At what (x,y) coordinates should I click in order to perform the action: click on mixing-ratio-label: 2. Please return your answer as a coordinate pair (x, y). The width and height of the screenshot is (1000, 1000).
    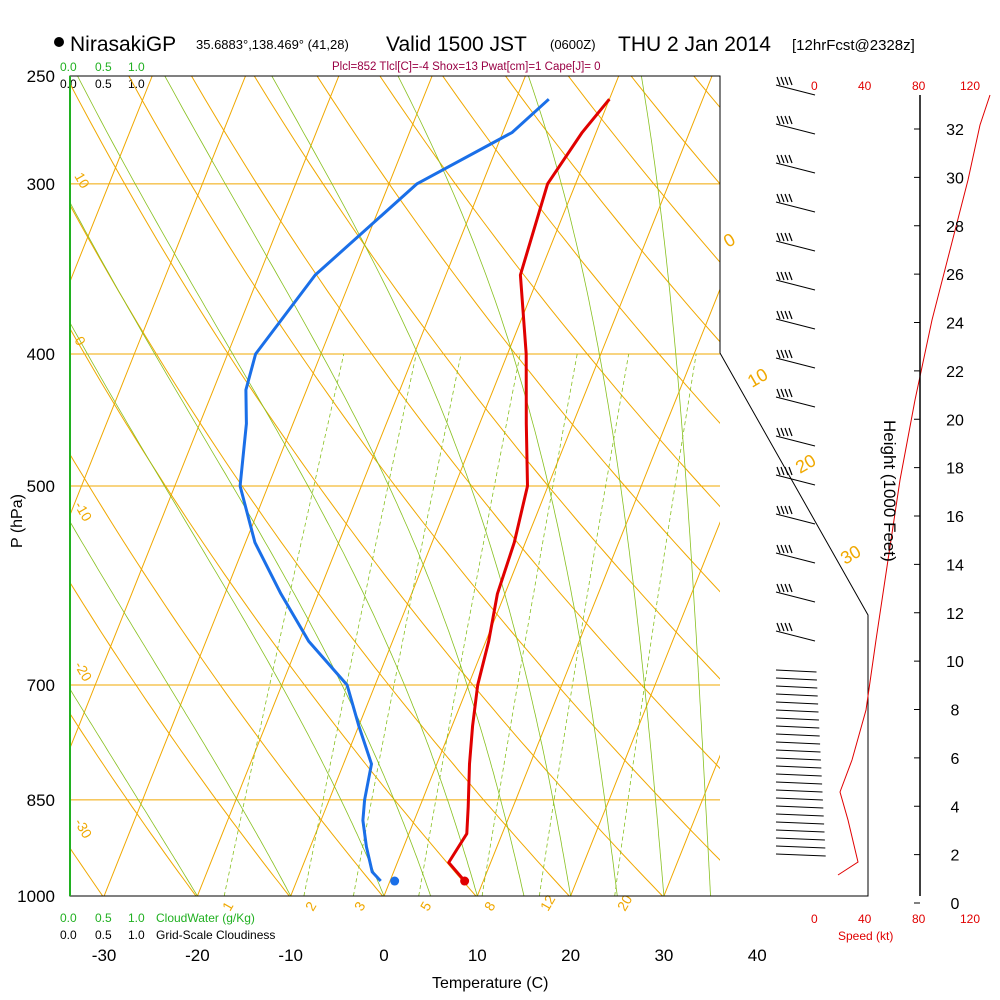
    Looking at the image, I should click on (311, 906).